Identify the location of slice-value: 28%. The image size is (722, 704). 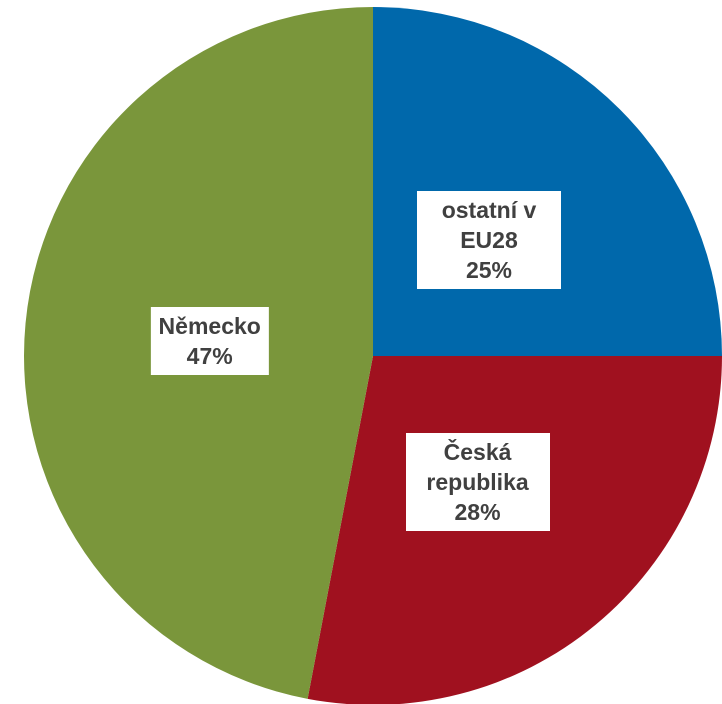
(477, 512).